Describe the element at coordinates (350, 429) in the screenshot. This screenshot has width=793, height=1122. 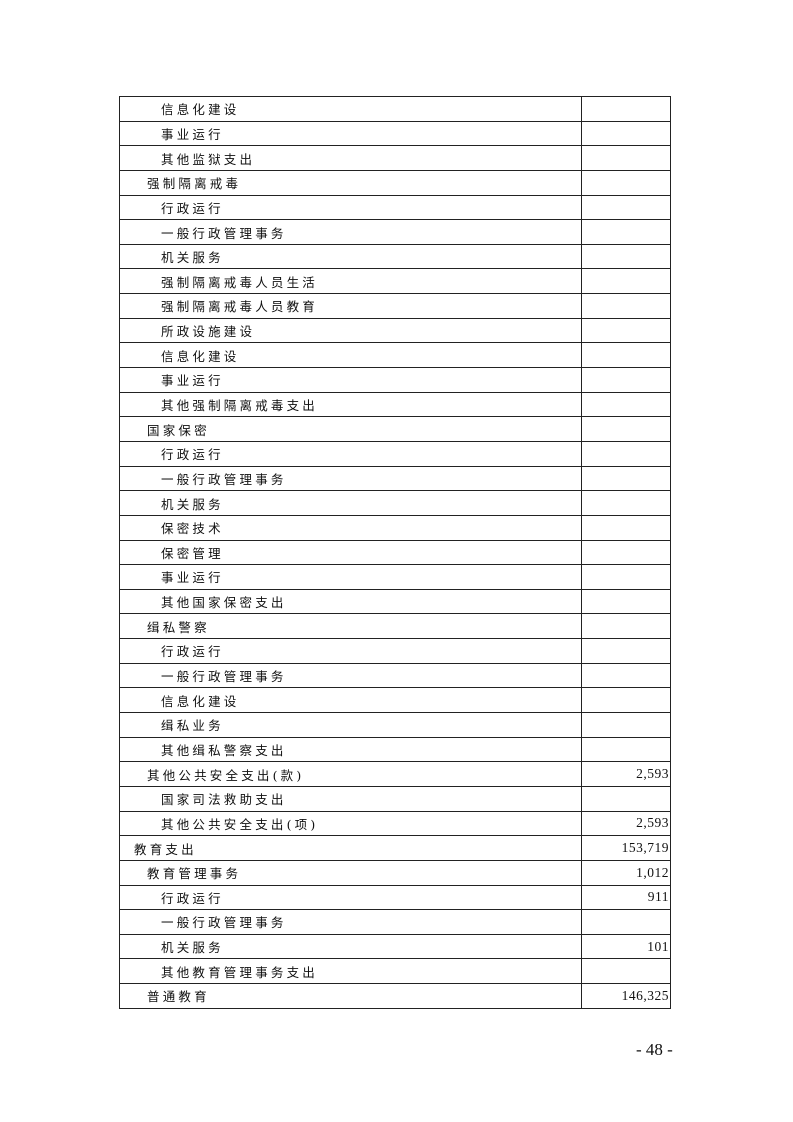
I see `row-label: 国家保密` at that location.